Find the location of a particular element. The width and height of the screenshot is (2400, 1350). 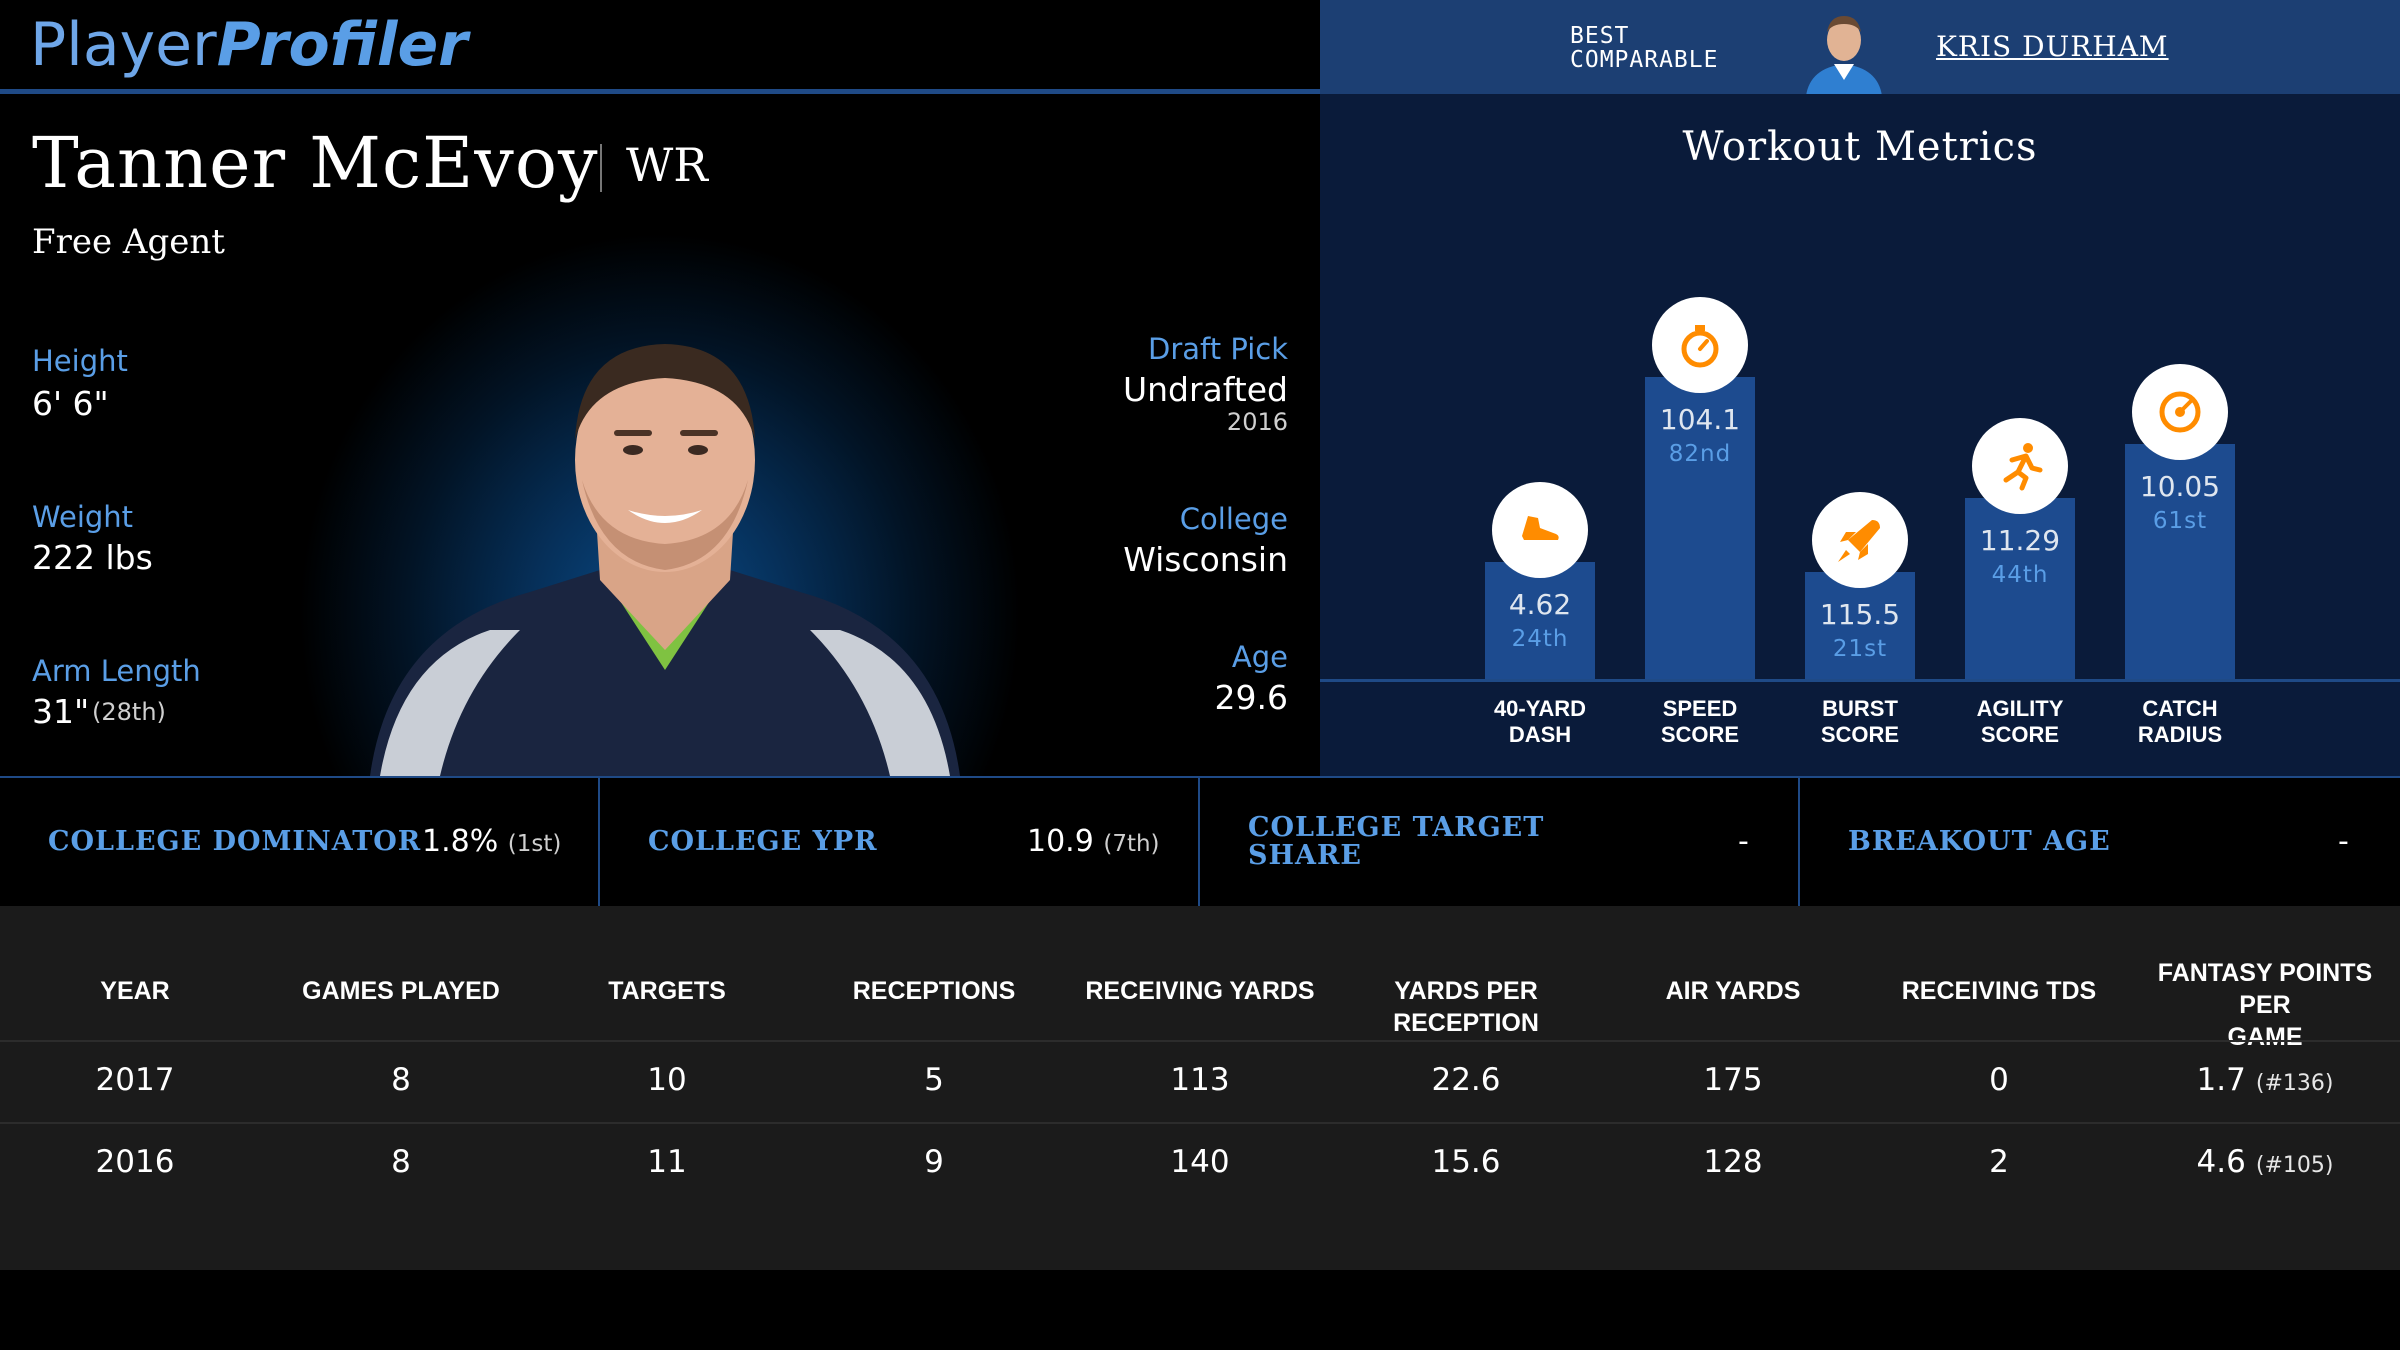

table-cell: 22.6 is located at coordinates (1466, 1080).